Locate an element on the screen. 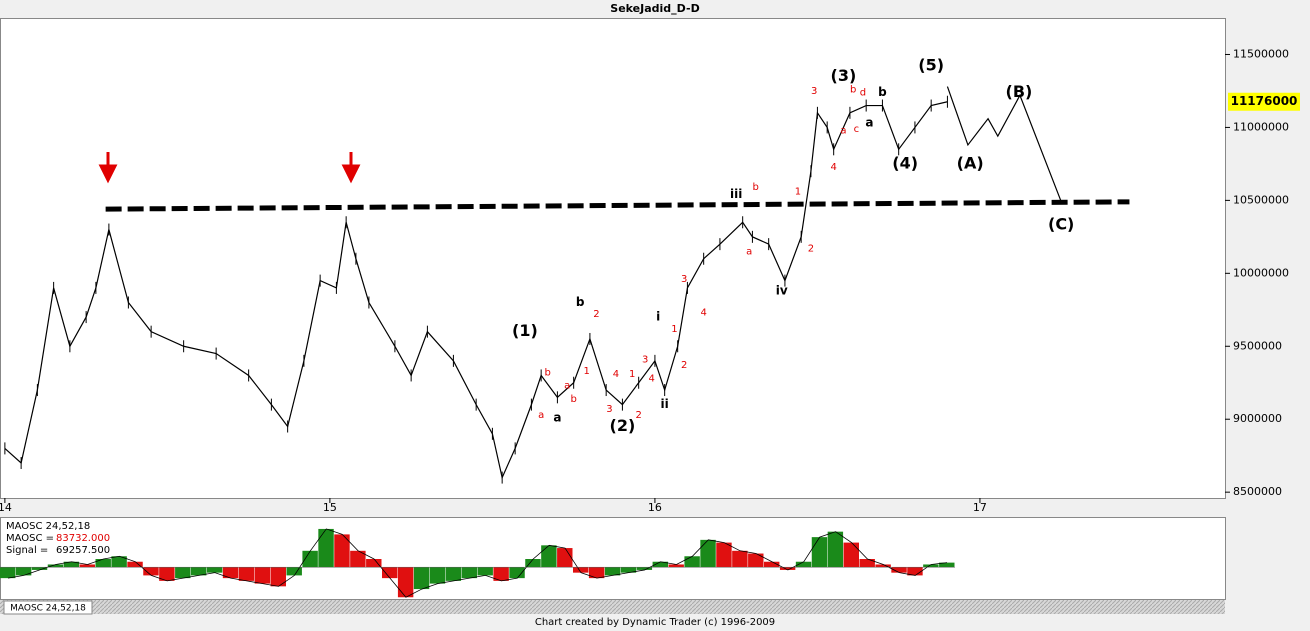  y-tick-label: 11500000 is located at coordinates (1261, 53).